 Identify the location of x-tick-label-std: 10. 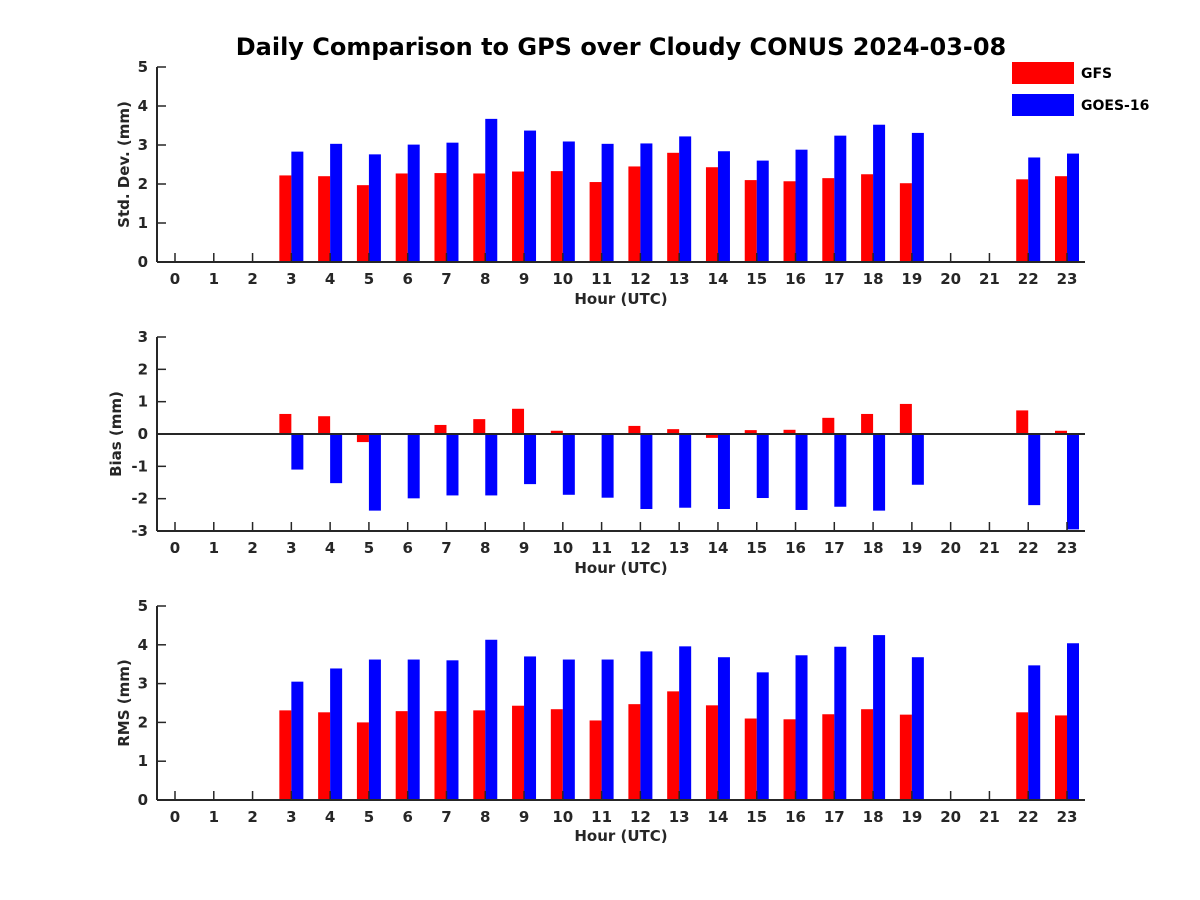
(562, 279).